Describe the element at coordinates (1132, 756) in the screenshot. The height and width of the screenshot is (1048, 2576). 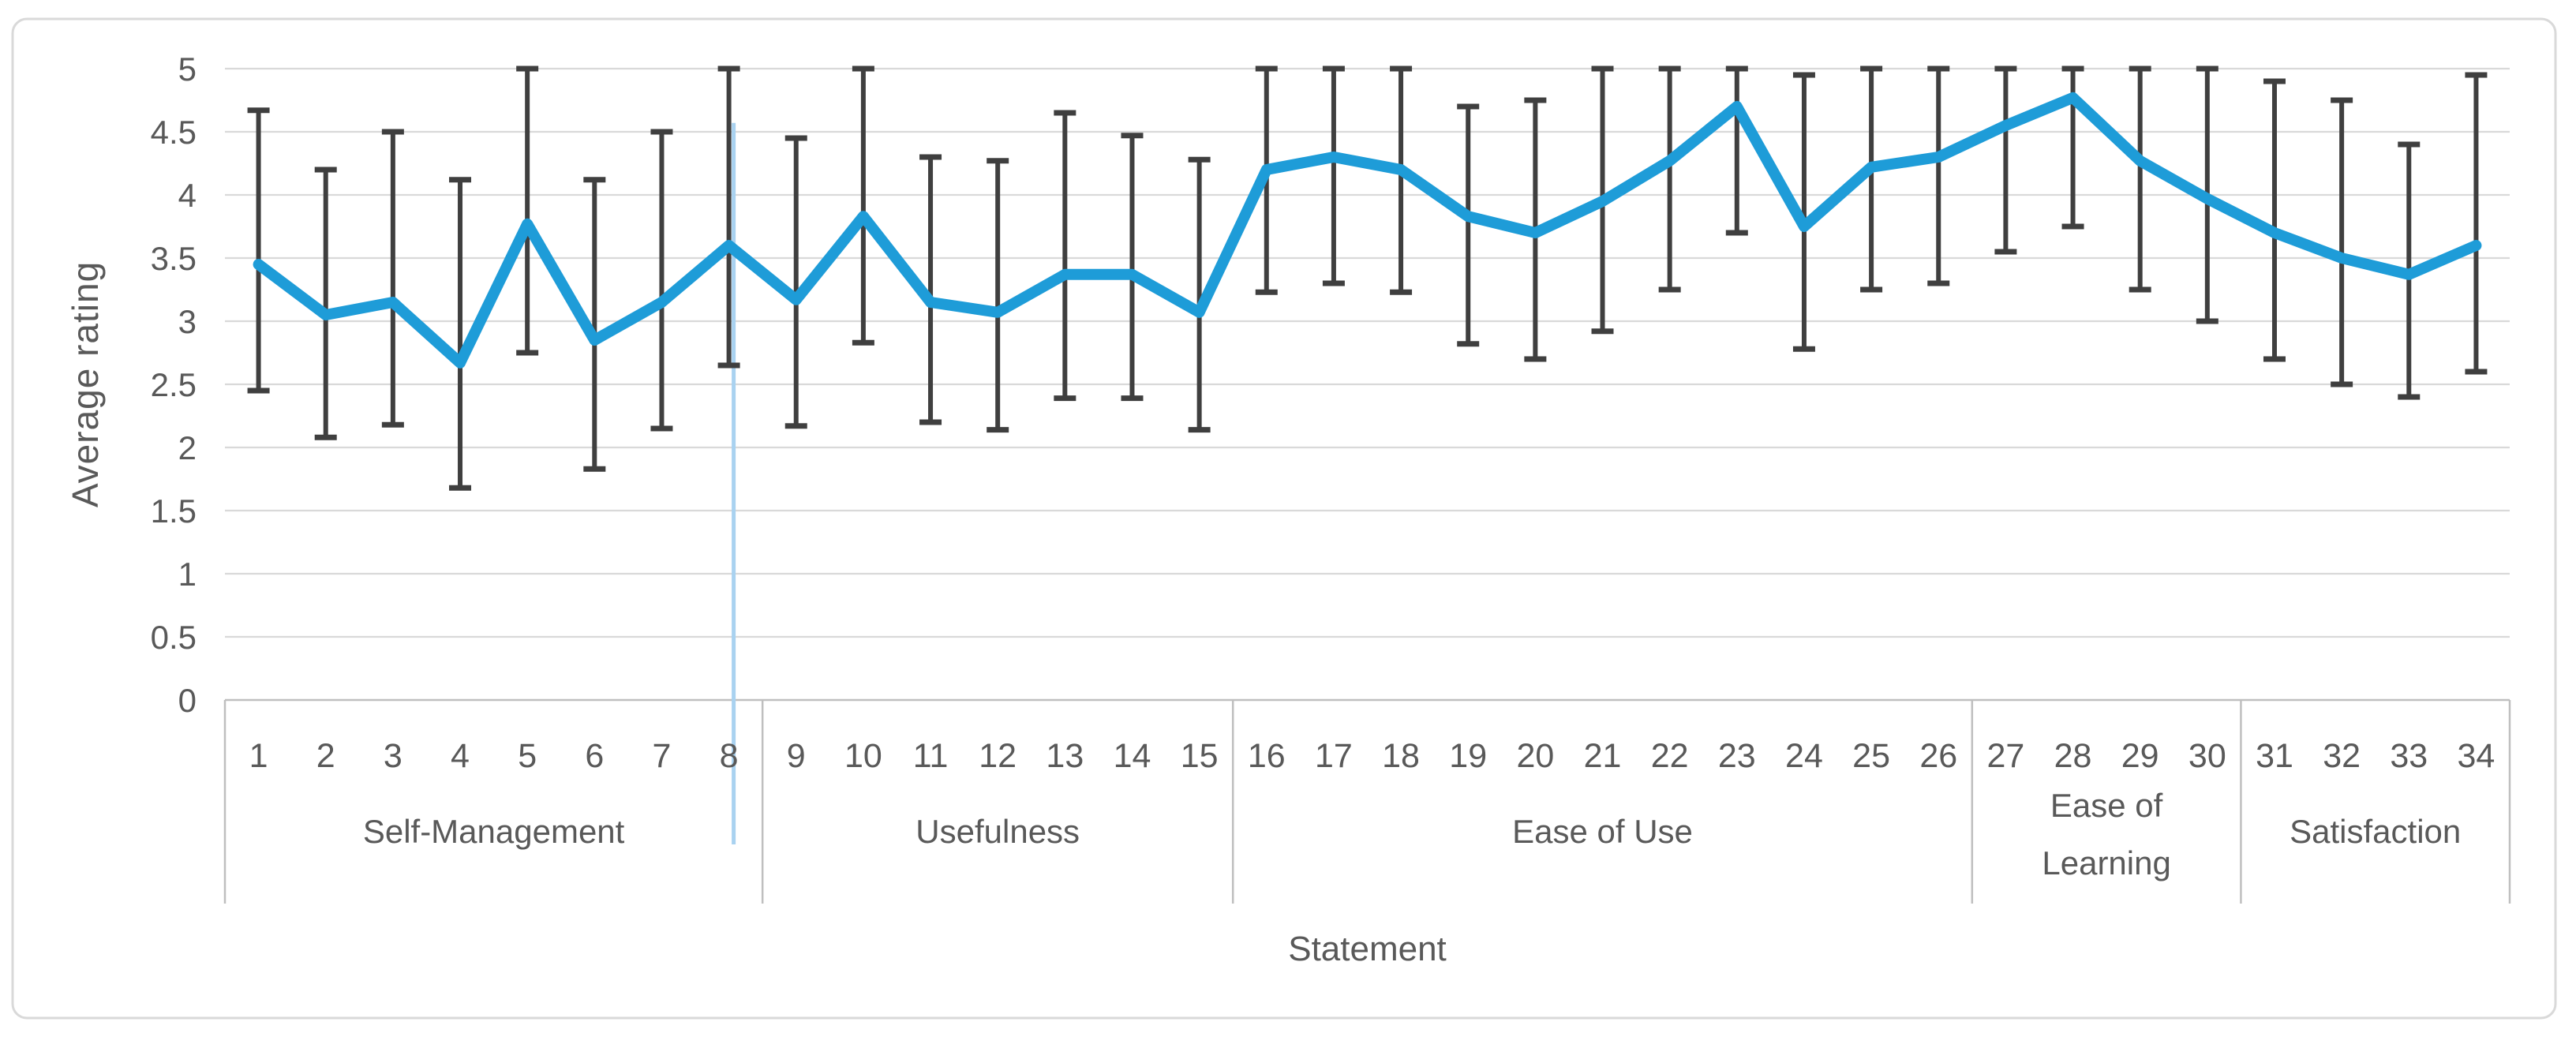
I see `x-tick-label: 14` at that location.